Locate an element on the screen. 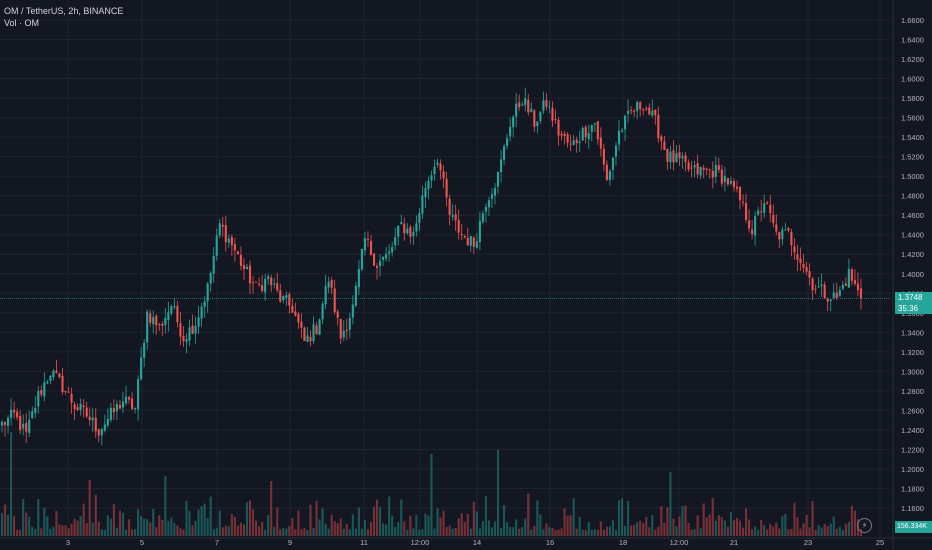  price-tick-label: 1.1600 is located at coordinates (912, 508).